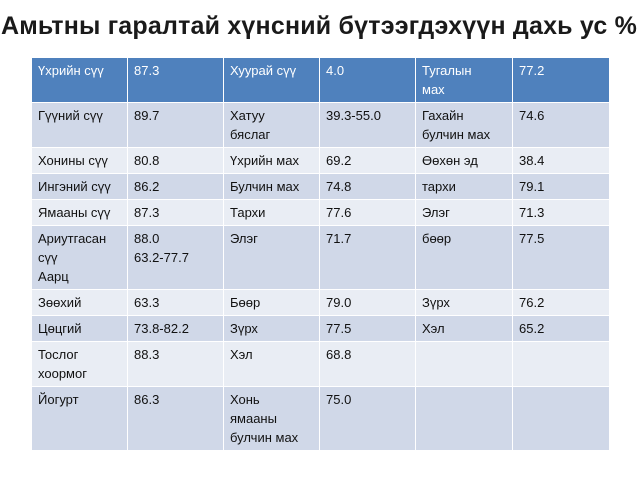 The image size is (638, 478). Describe the element at coordinates (271, 302) in the screenshot. I see `table-cell: Бөөр` at that location.